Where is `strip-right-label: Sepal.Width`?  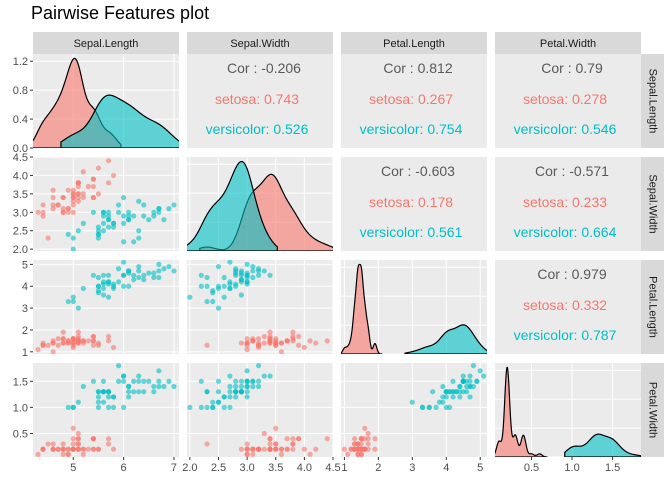
strip-right-label: Sepal.Width is located at coordinates (653, 203).